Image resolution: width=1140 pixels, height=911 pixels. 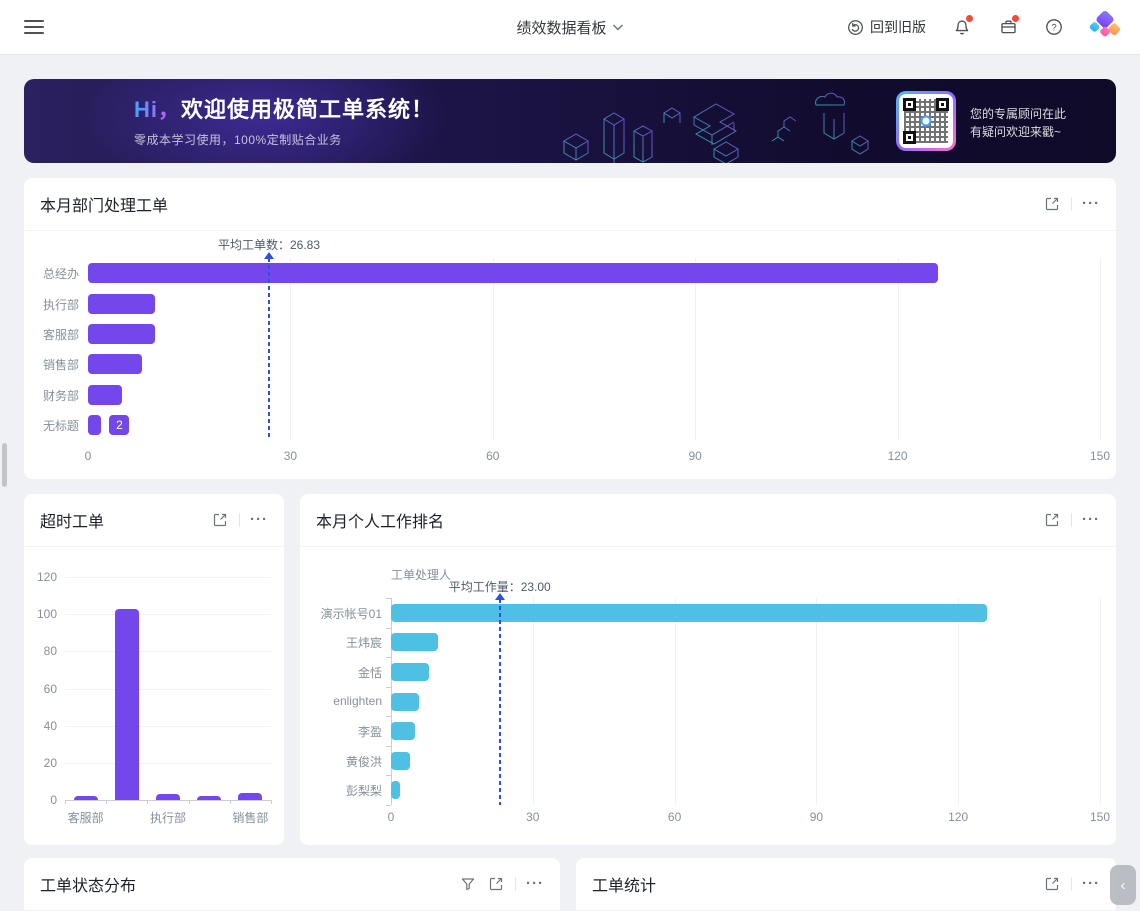 I want to click on card-header: 本月部门处理工单 ···, so click(x=570, y=204).